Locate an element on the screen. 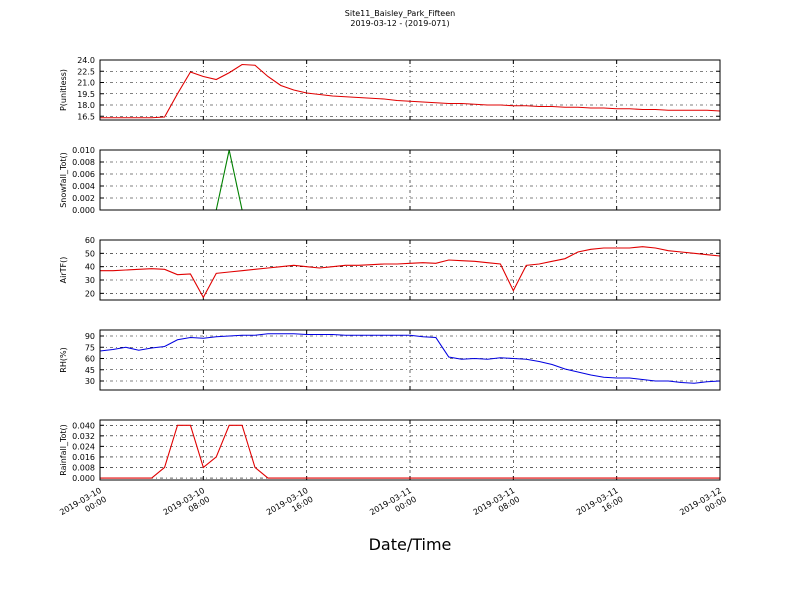 The width and height of the screenshot is (800, 600). y-tick-label: 40 is located at coordinates (90, 267).